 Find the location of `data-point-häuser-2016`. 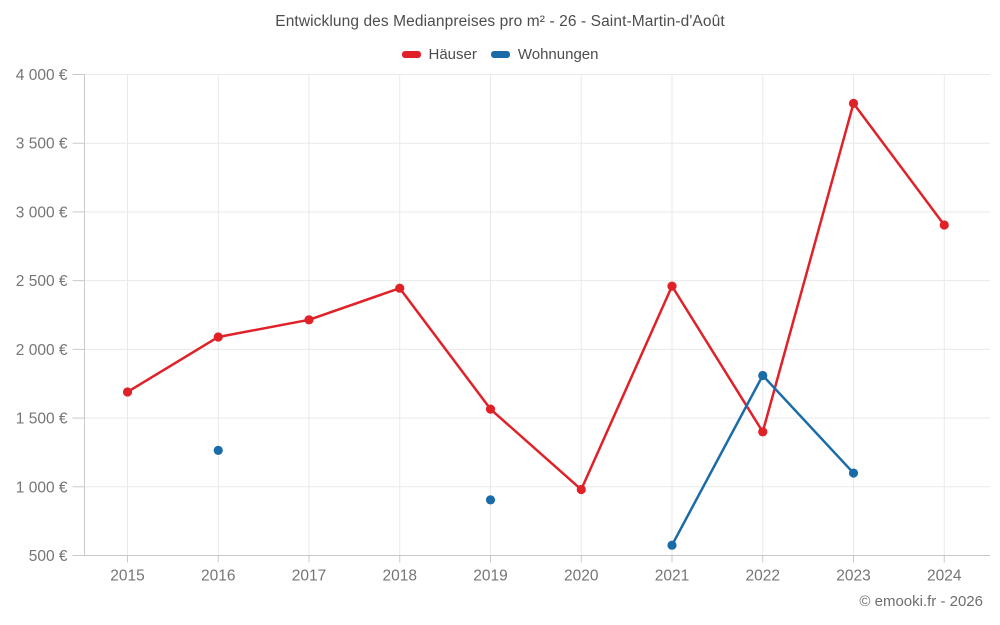

data-point-häuser-2016 is located at coordinates (218, 337).